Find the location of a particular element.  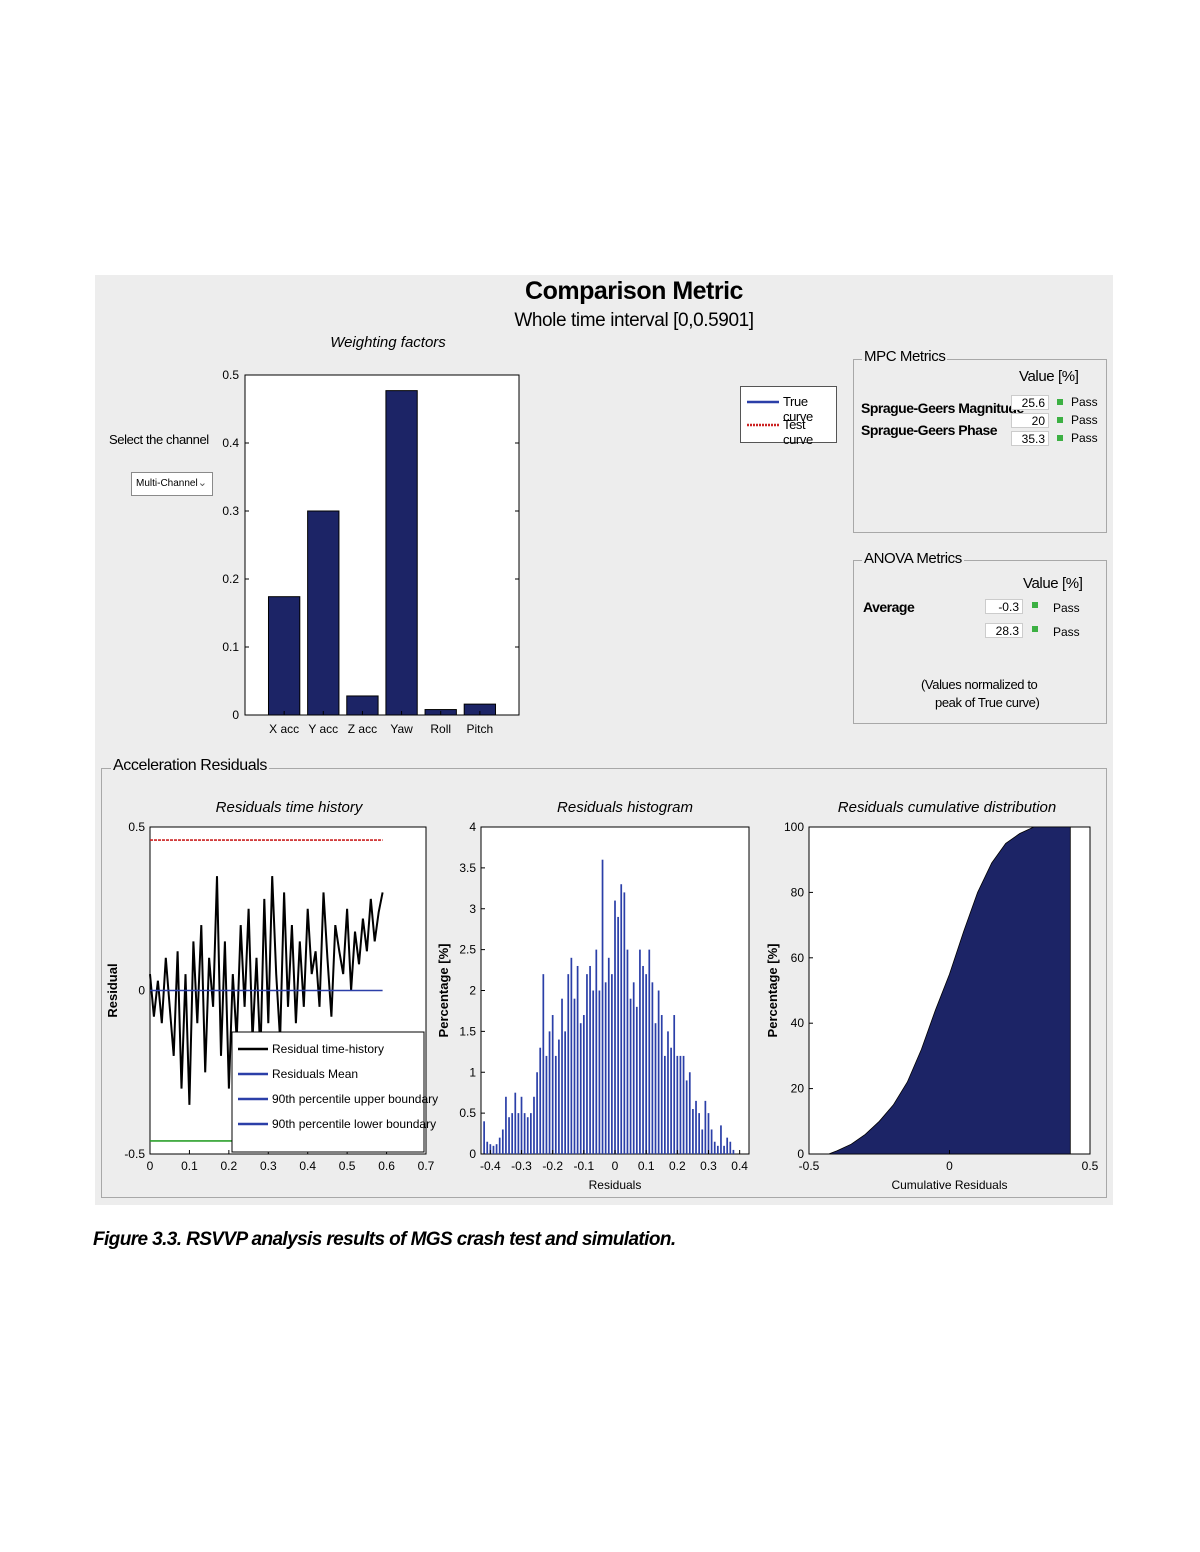

bar-yaw is located at coordinates (401, 553).